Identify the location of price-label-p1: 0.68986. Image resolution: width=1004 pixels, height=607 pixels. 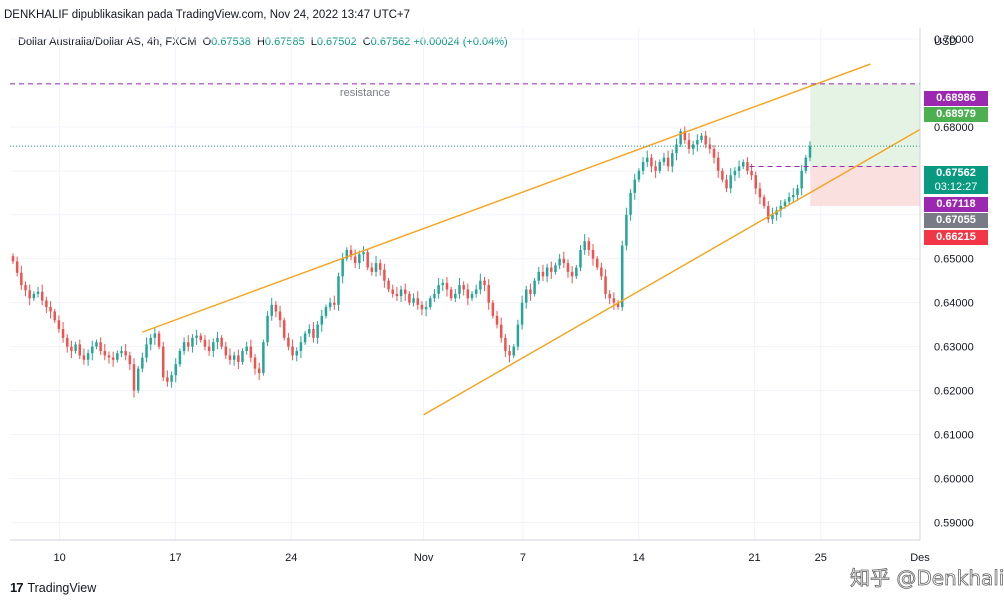
(956, 98).